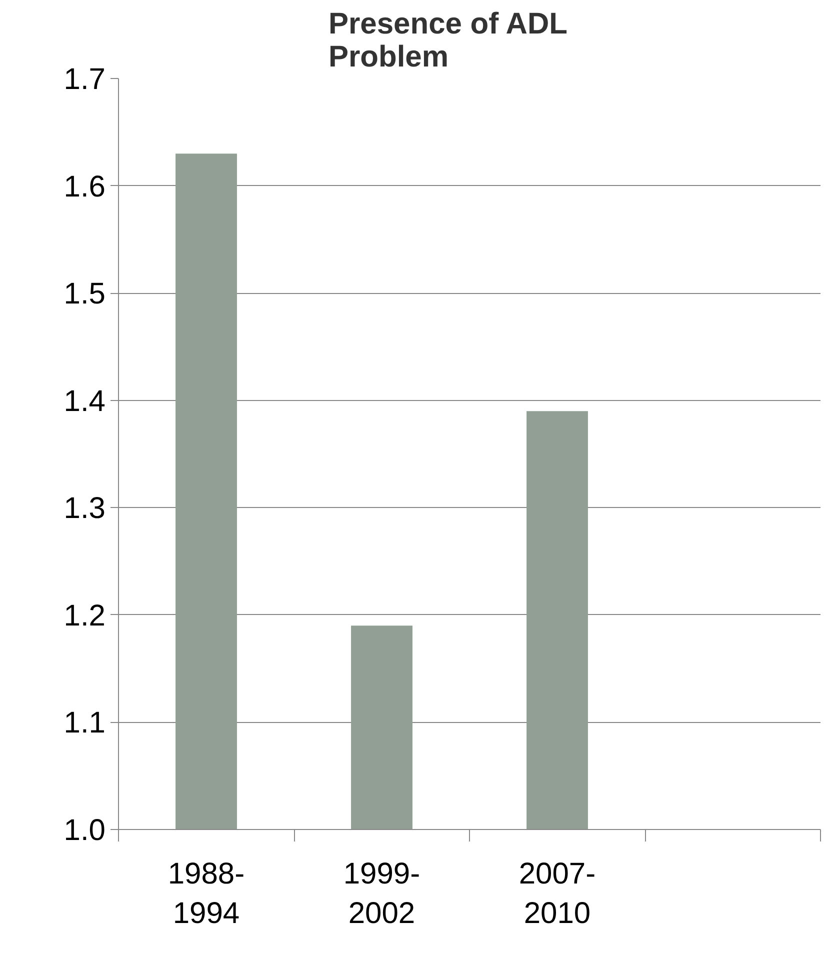 The width and height of the screenshot is (824, 963). What do you see at coordinates (557, 894) in the screenshot?
I see `x-tick-label: 2007-2010` at bounding box center [557, 894].